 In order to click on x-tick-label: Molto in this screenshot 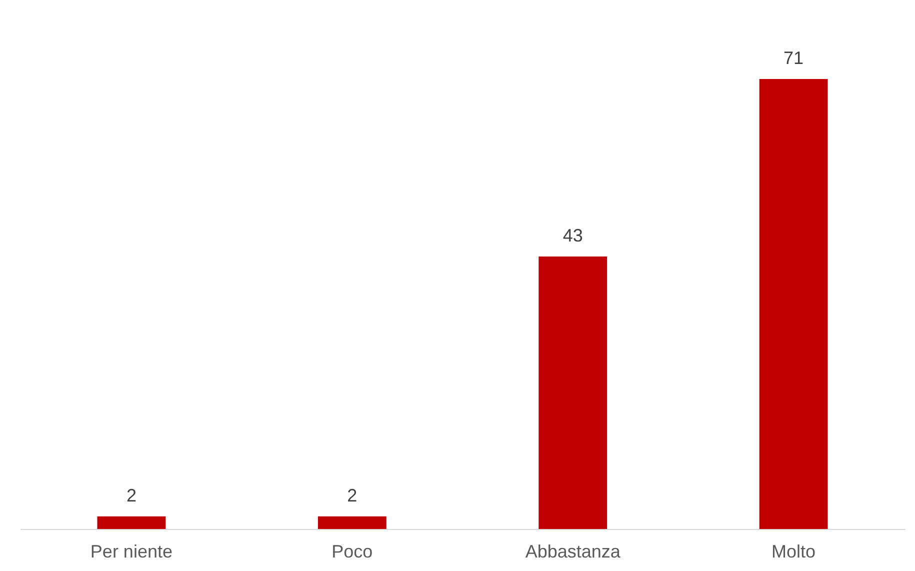, I will do `click(794, 552)`.